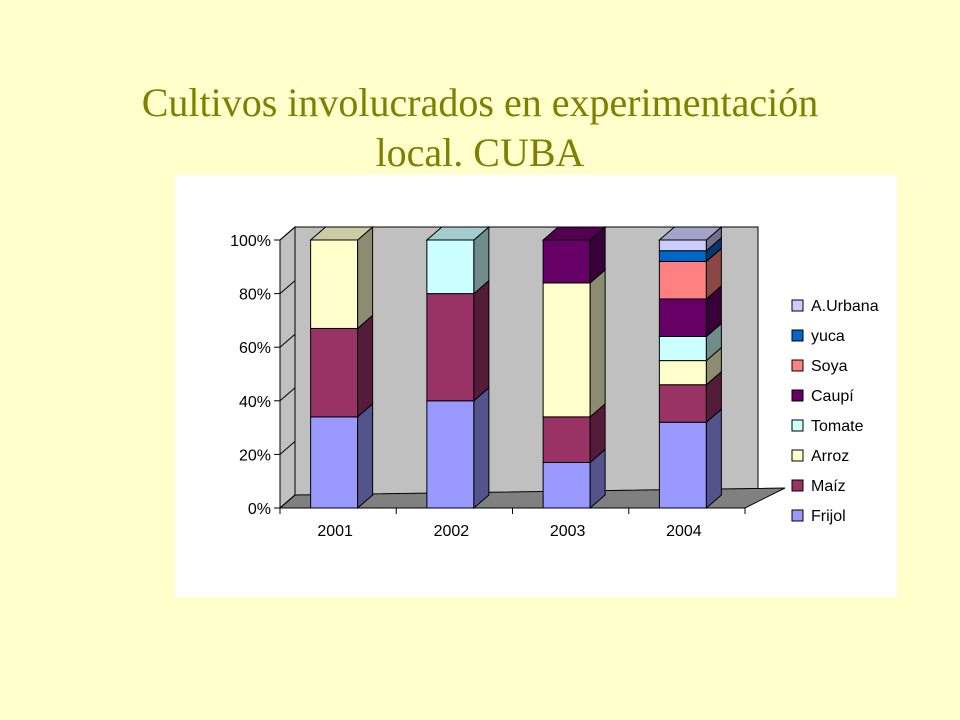 The image size is (960, 720). Describe the element at coordinates (255, 455) in the screenshot. I see `y-tick-label: 20%` at that location.